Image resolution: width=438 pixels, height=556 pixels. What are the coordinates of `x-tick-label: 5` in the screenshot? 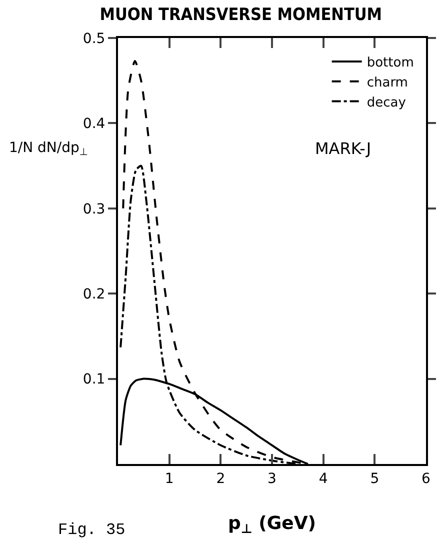 It's located at (375, 478).